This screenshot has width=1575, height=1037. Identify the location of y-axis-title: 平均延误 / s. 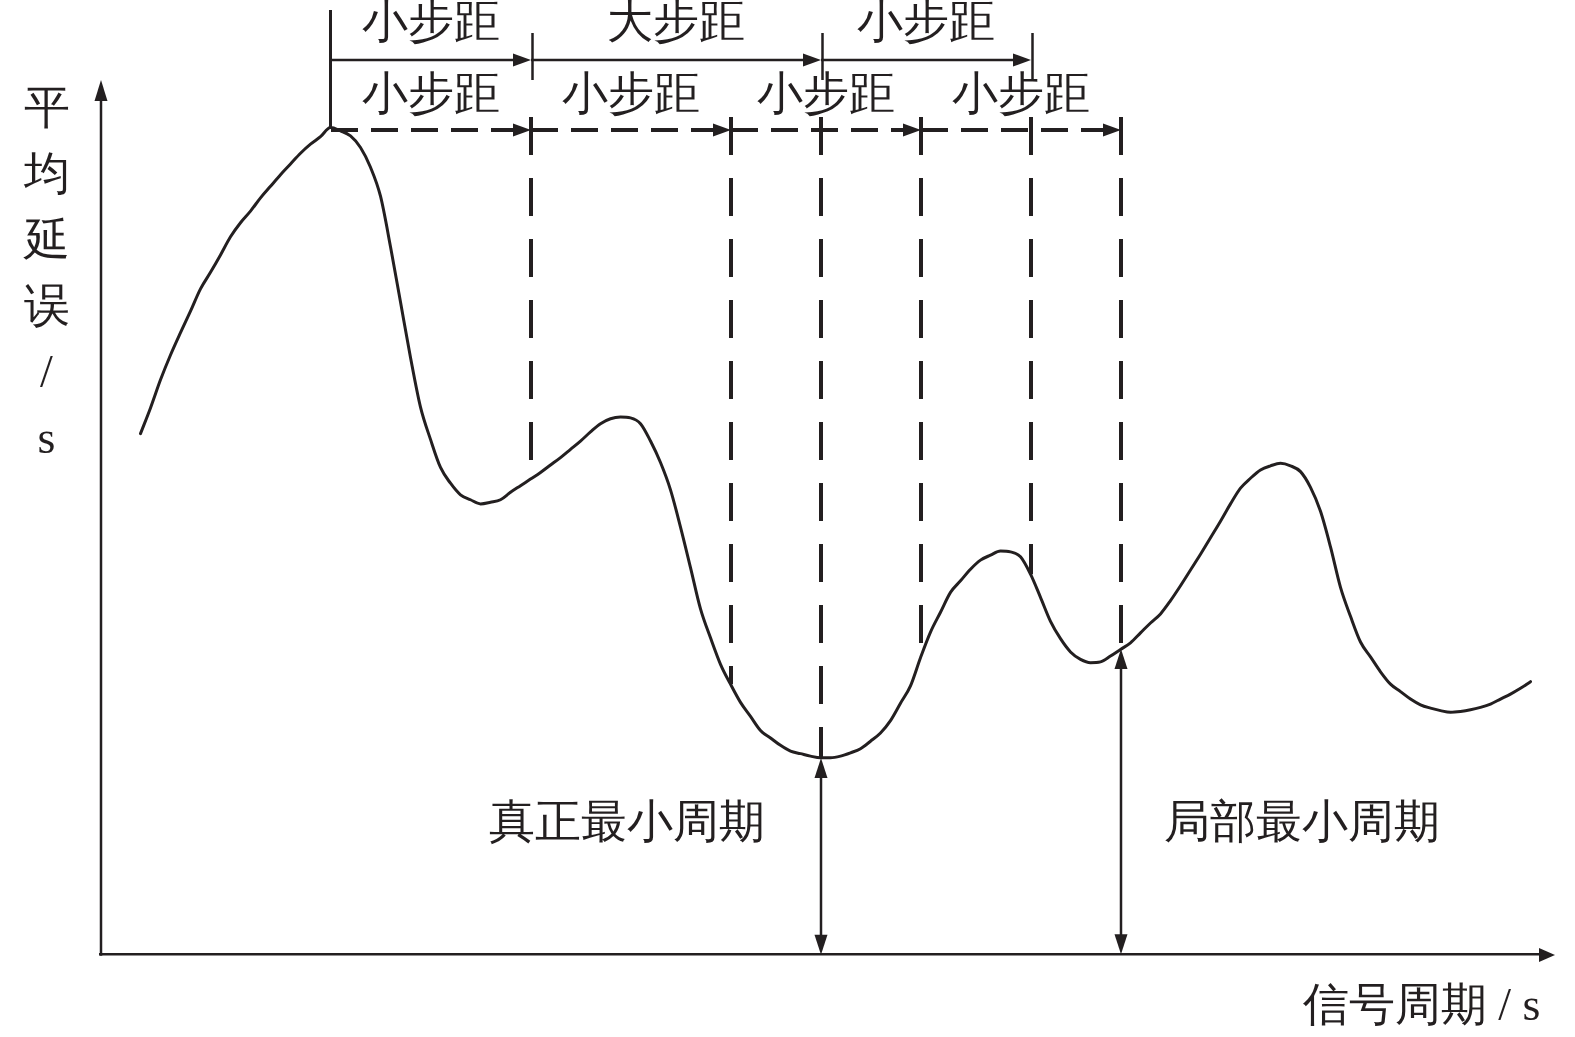
(46, 273).